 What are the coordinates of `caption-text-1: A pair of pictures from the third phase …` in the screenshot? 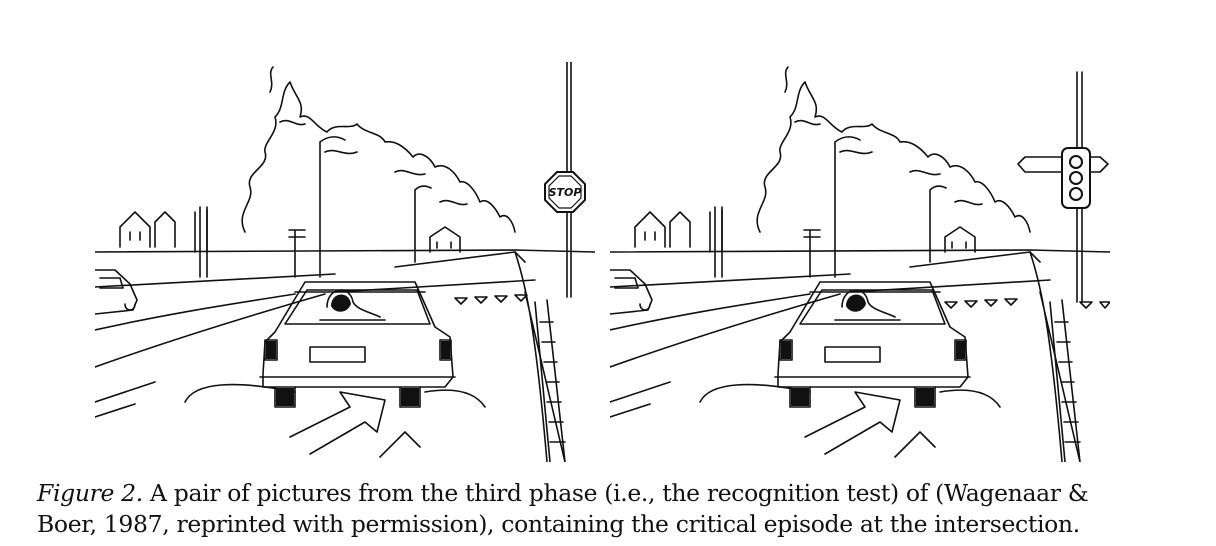 It's located at (619, 493).